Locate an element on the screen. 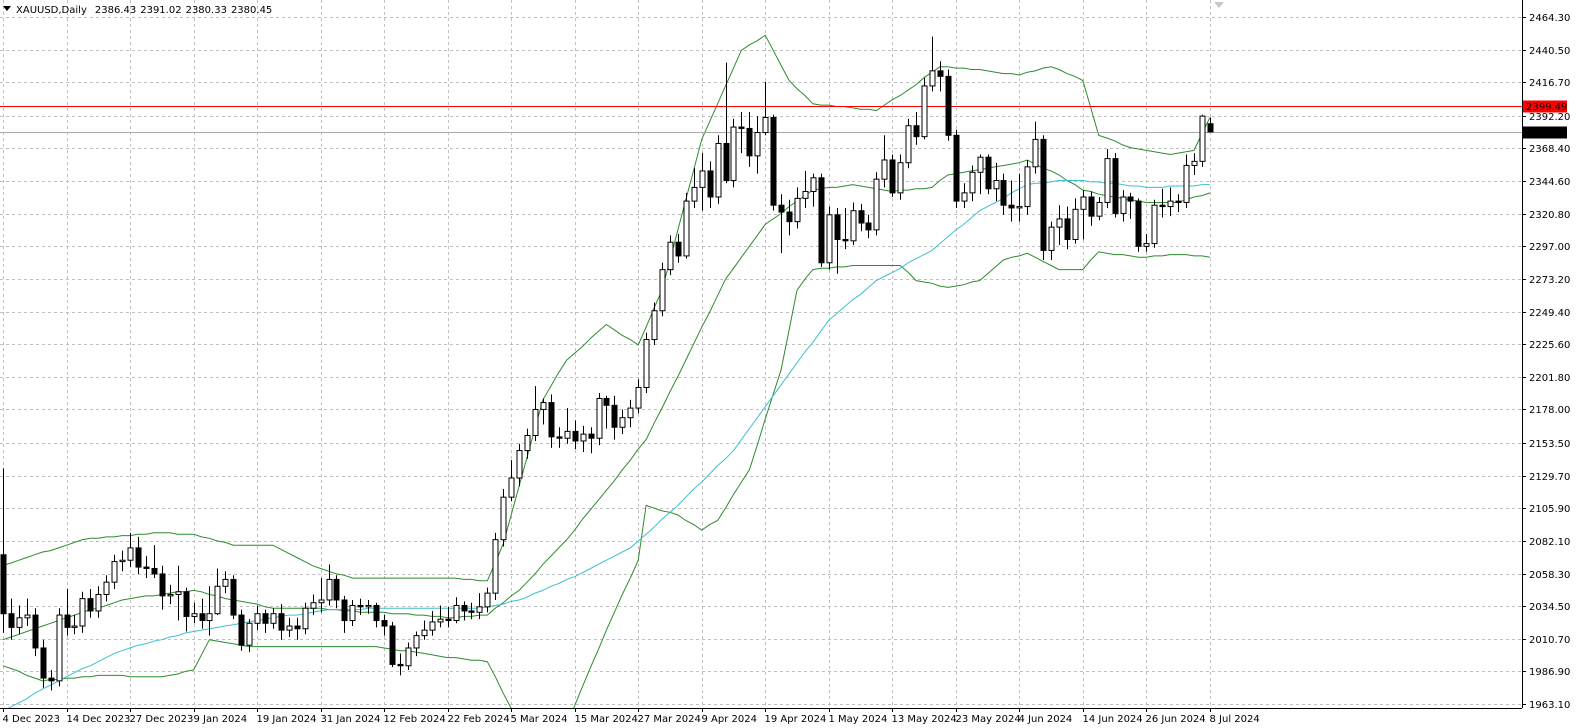 Image resolution: width=1582 pixels, height=728 pixels. x-tick-label: 22 Feb 2024 is located at coordinates (479, 719).